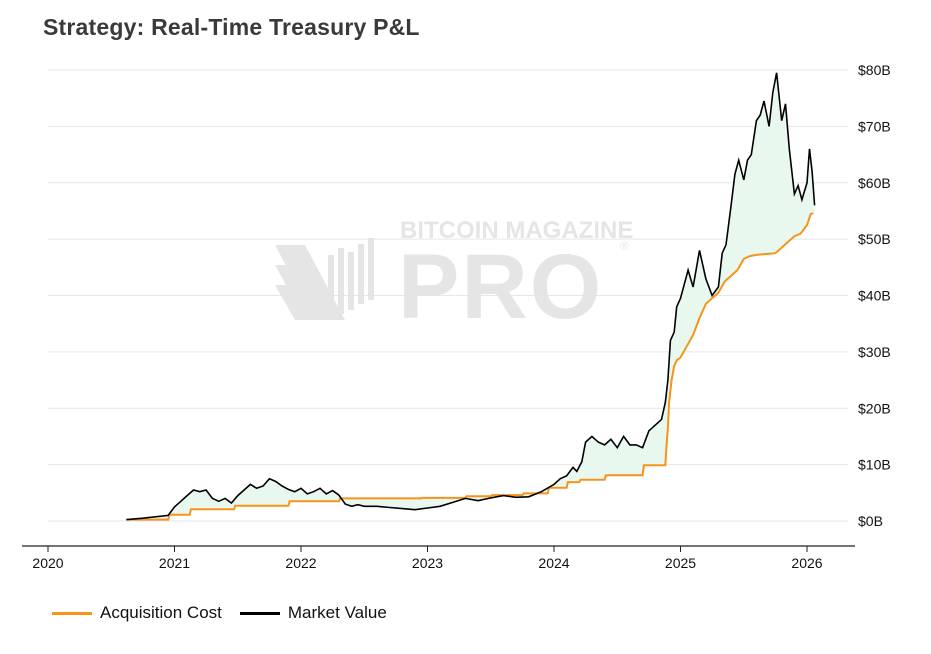 Image resolution: width=931 pixels, height=654 pixels. Describe the element at coordinates (72, 613) in the screenshot. I see `legend-swatch-acquisition` at that location.